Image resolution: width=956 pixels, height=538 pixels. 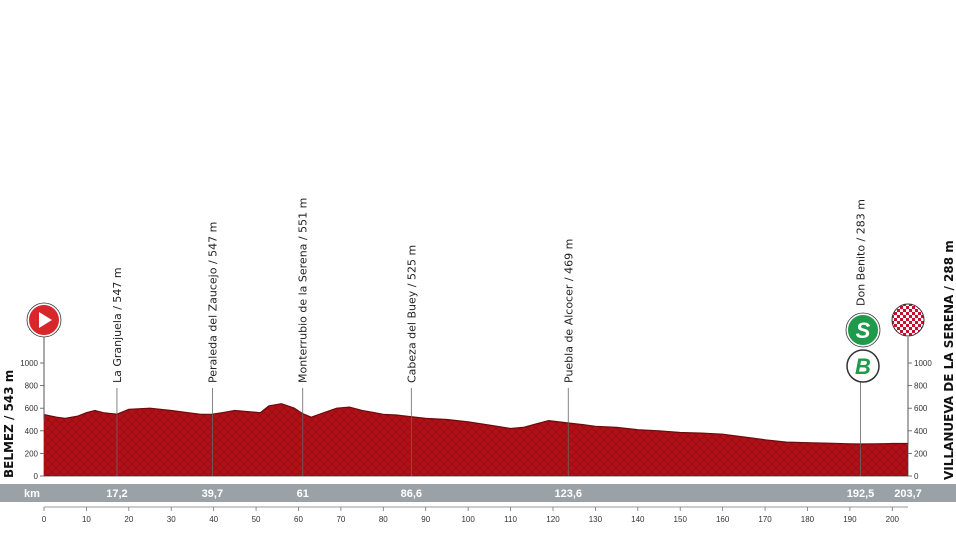 What do you see at coordinates (596, 519) in the screenshot?
I see `x-tick-label: 130` at bounding box center [596, 519].